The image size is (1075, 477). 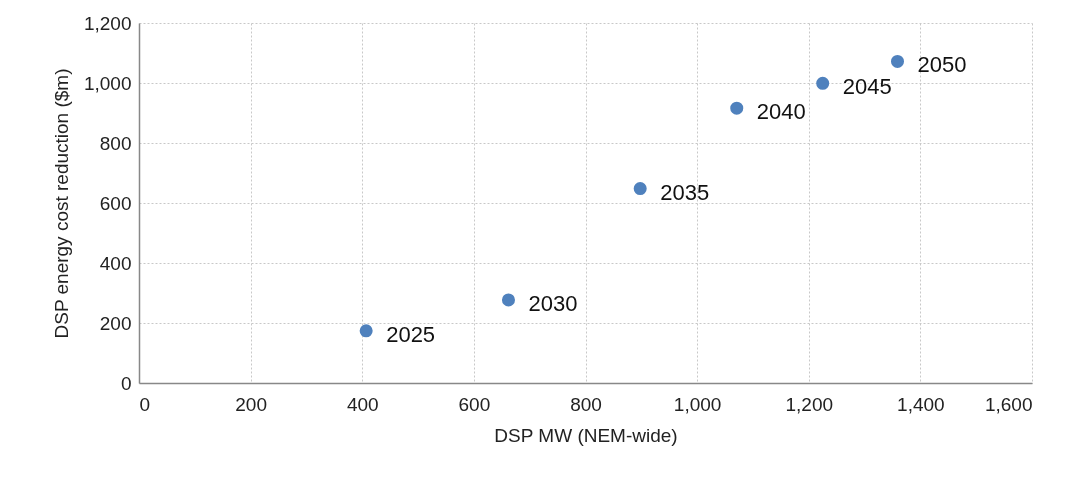 What do you see at coordinates (685, 192) in the screenshot?
I see `annotation: 2035` at bounding box center [685, 192].